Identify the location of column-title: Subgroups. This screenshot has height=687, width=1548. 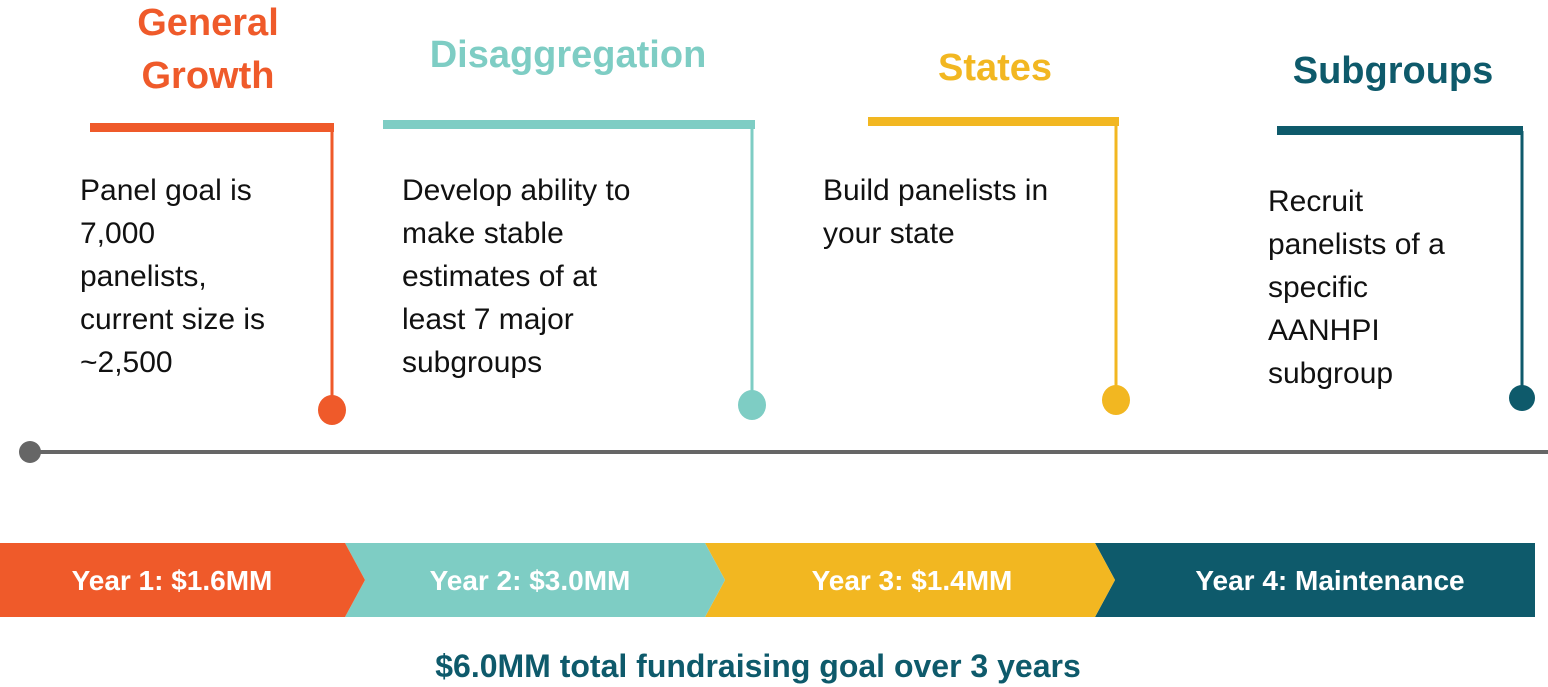
(1393, 71).